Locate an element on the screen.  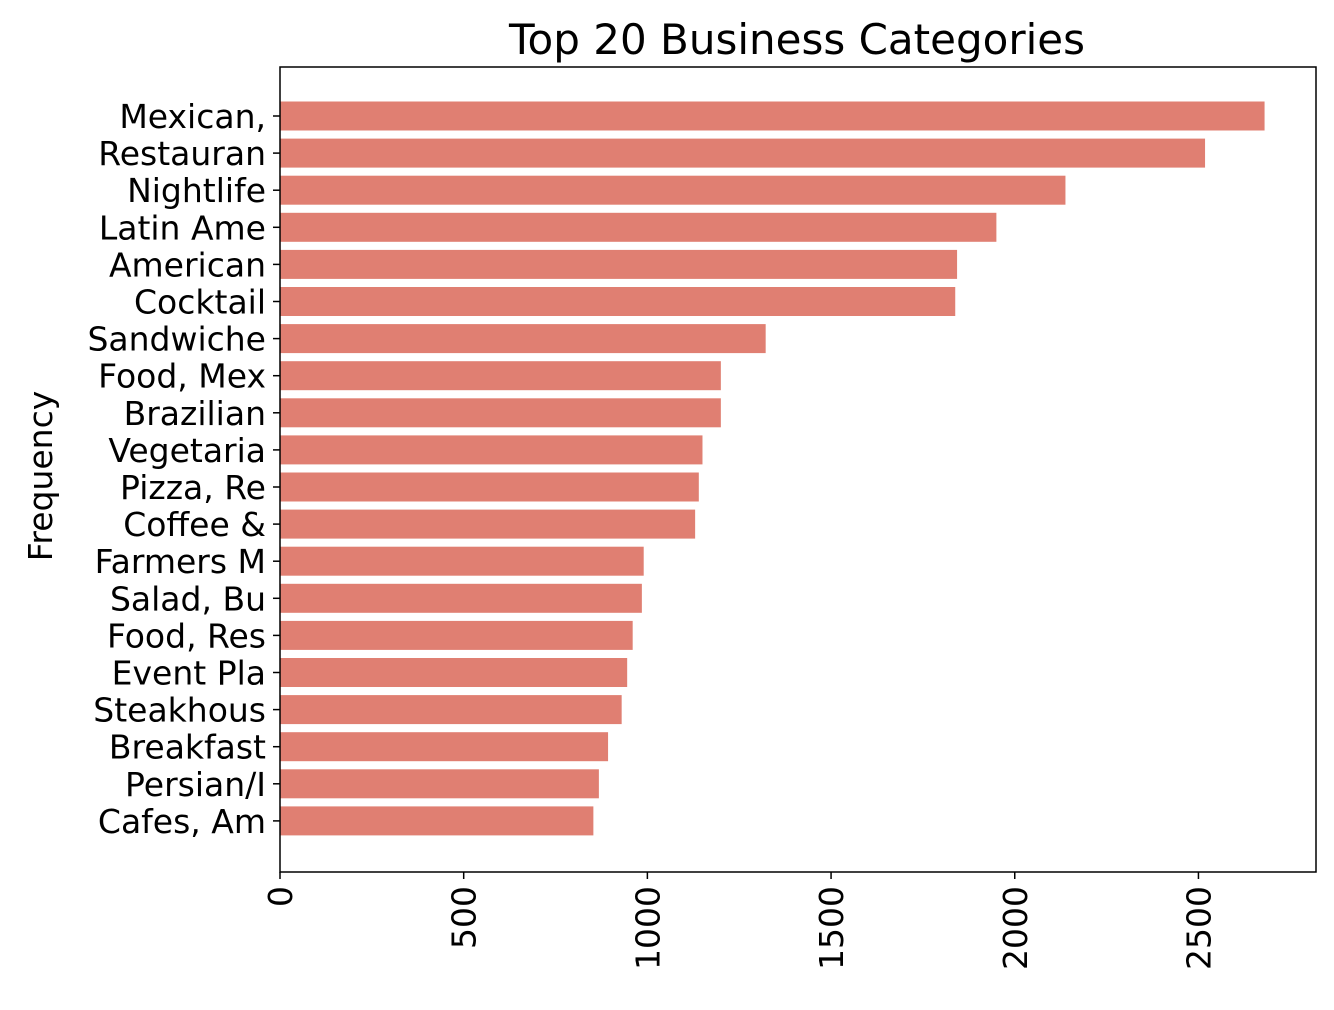
x-tick-label-5: 2500 is located at coordinates (1198, 928).